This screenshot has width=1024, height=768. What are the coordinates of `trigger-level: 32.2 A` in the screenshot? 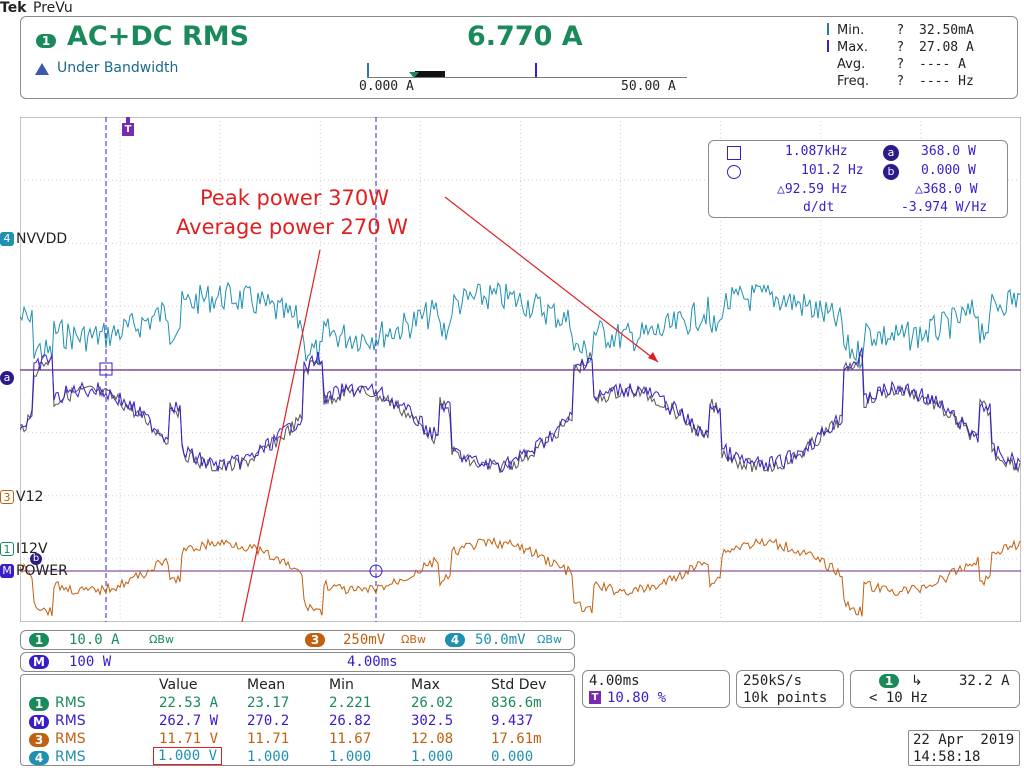 It's located at (984, 681).